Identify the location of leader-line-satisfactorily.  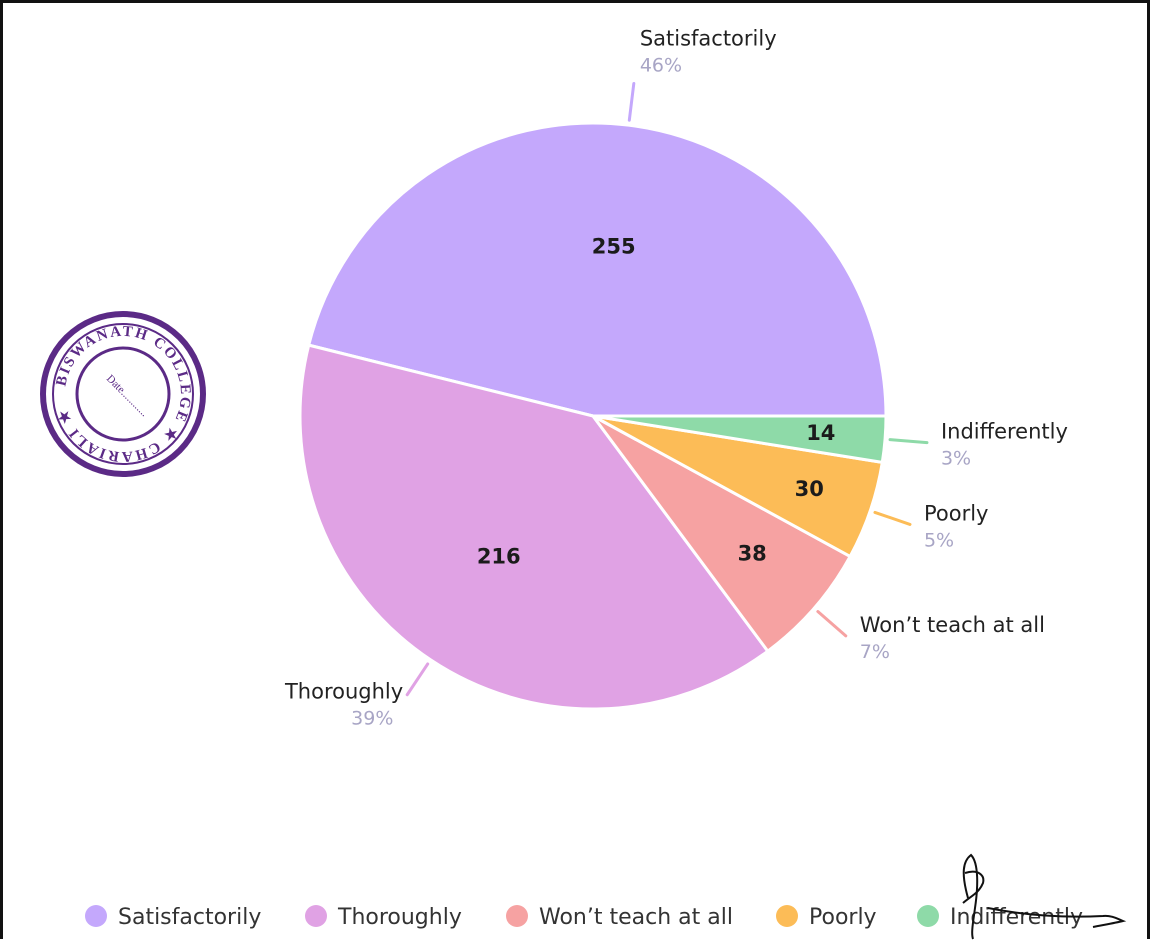
(631, 101).